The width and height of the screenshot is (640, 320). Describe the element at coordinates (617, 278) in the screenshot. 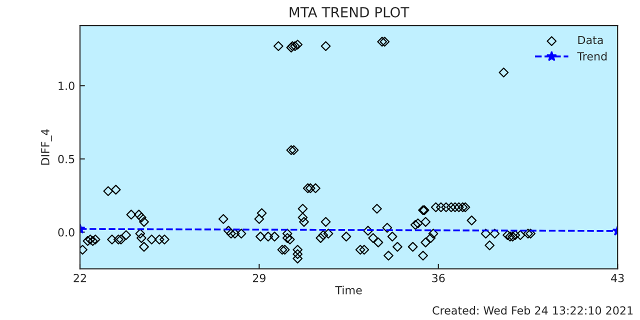

I see `x-tick-label: 43` at that location.